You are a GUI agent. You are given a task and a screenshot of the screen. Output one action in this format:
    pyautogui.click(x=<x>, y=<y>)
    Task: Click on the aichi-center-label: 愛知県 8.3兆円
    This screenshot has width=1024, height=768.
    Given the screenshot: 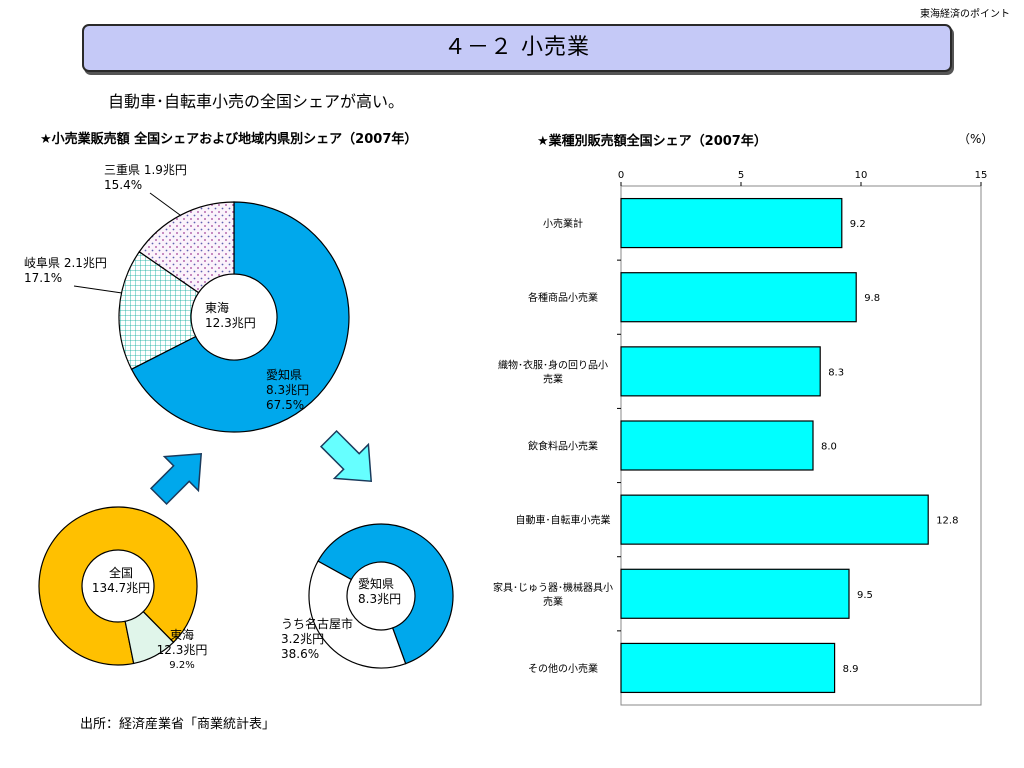 What is the action you would take?
    pyautogui.click(x=380, y=591)
    